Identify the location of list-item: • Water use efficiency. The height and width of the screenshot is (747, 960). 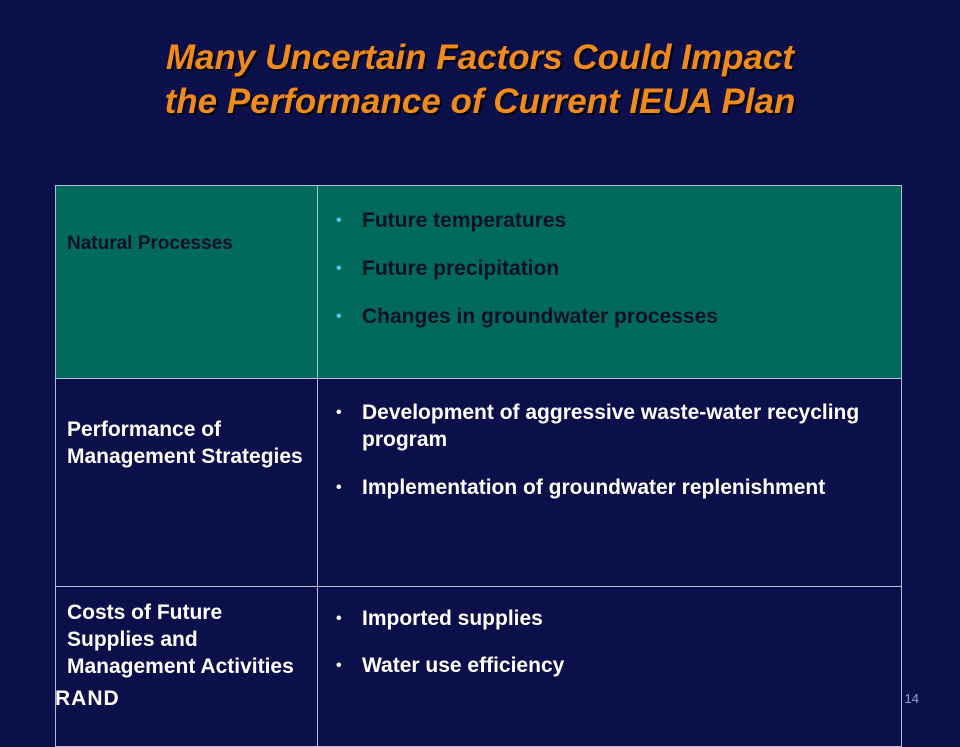
(612, 665).